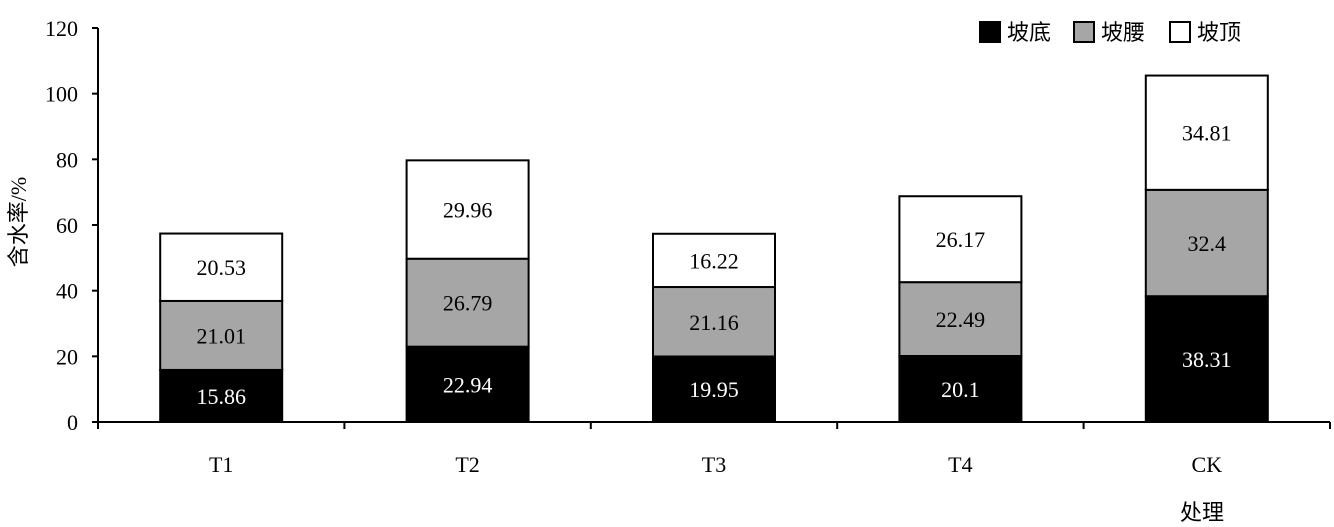 This screenshot has width=1334, height=527. I want to click on x-tick-label: T1, so click(221, 464).